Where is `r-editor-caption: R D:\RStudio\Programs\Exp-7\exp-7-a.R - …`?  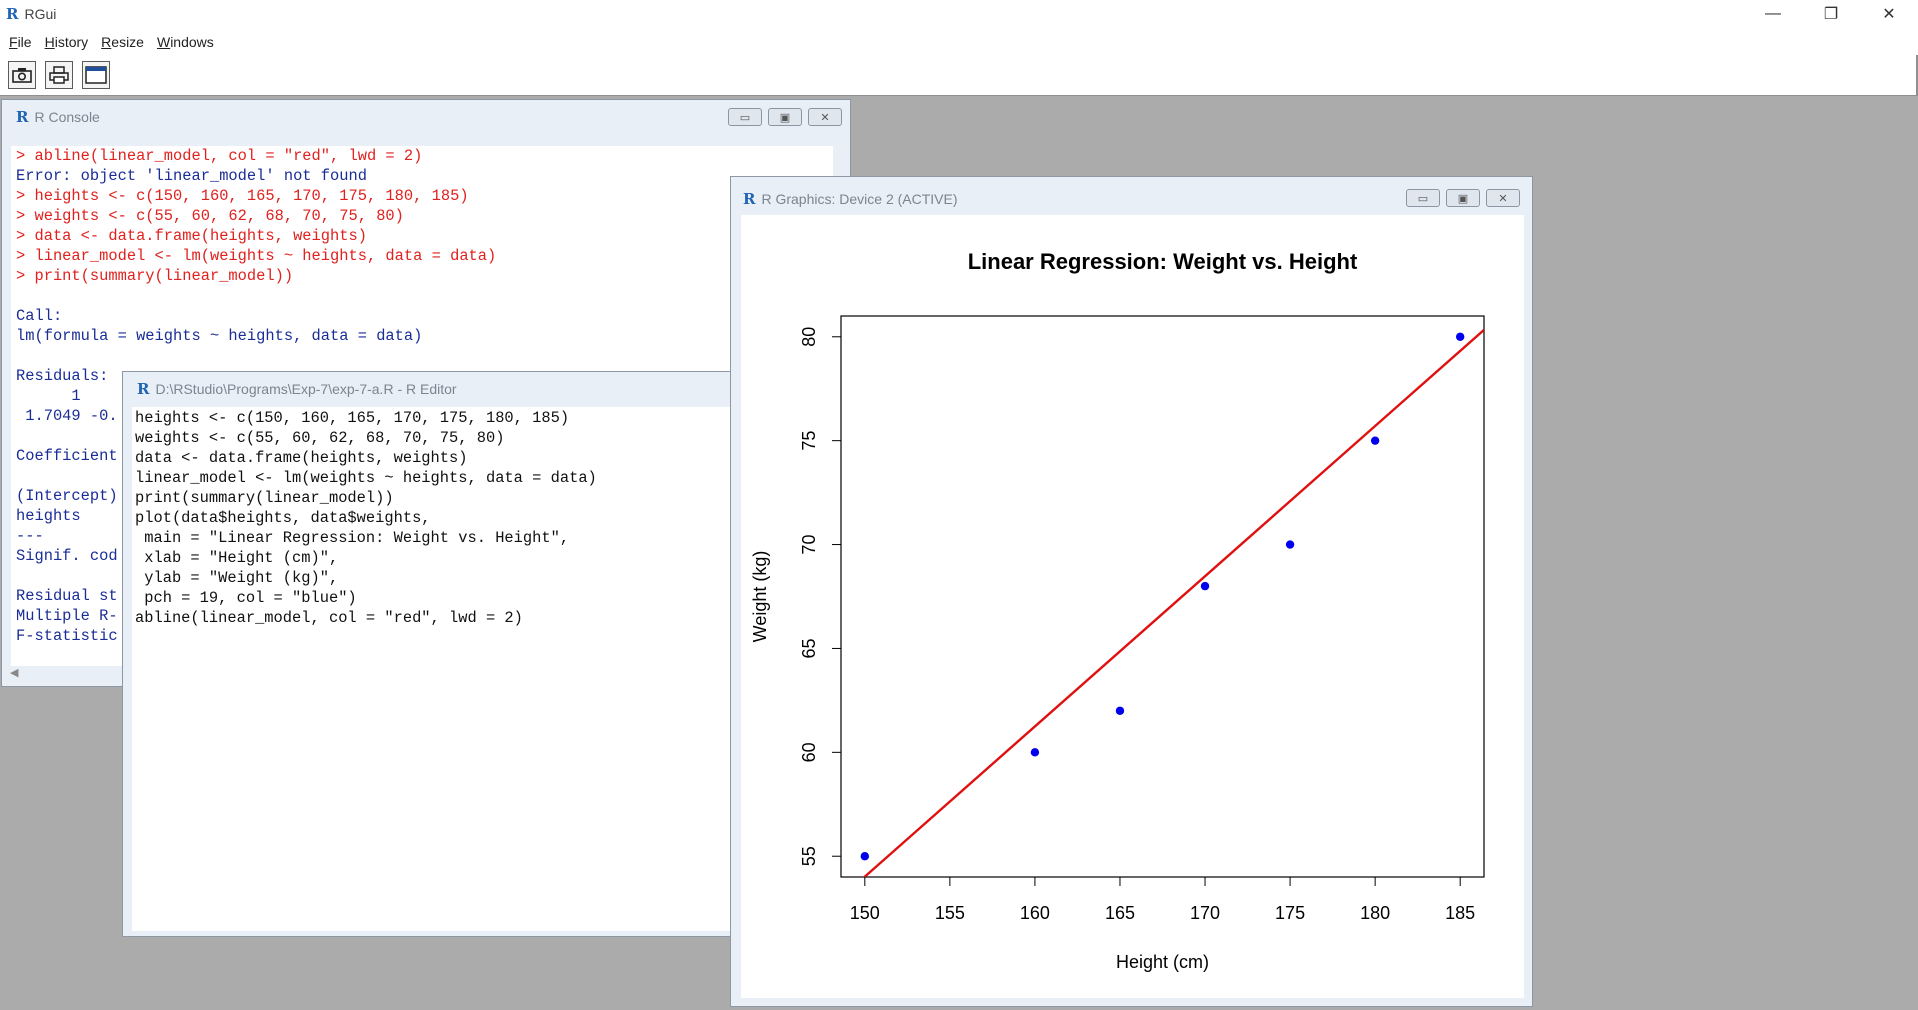 r-editor-caption: R D:\RStudio\Programs\Exp-7\exp-7-a.R - … is located at coordinates (442, 389).